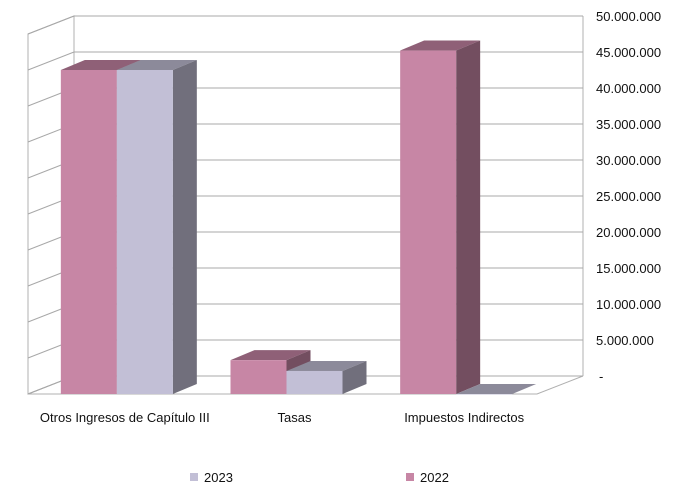 This screenshot has width=676, height=486. I want to click on y-tick-label: 25.000.000, so click(628, 196).